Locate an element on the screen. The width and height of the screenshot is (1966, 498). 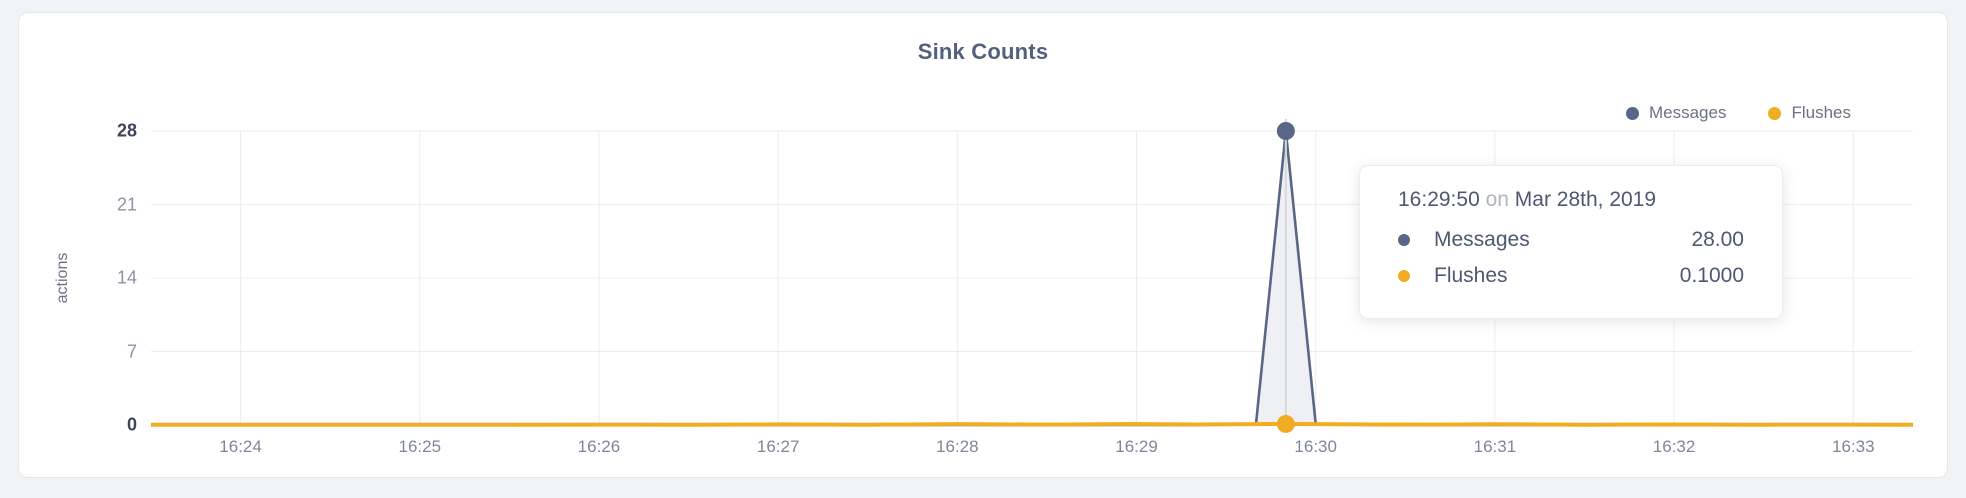
legend-item-messages: Messages is located at coordinates (1676, 113).